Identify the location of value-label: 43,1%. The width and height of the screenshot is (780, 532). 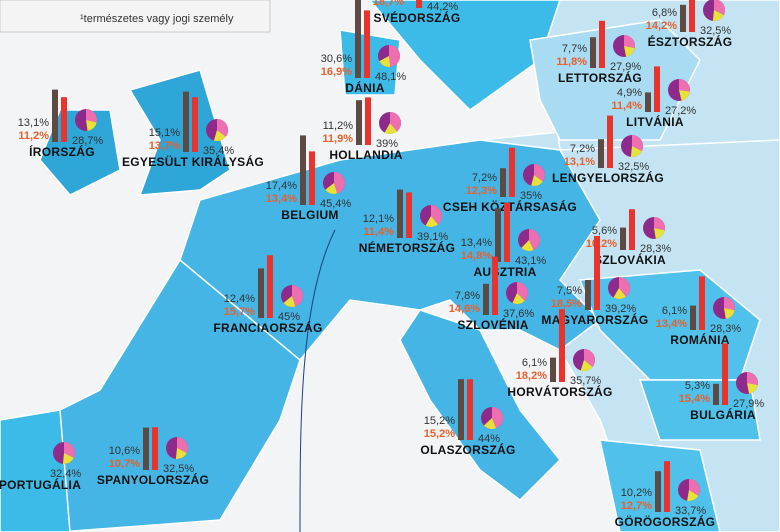
(530, 261).